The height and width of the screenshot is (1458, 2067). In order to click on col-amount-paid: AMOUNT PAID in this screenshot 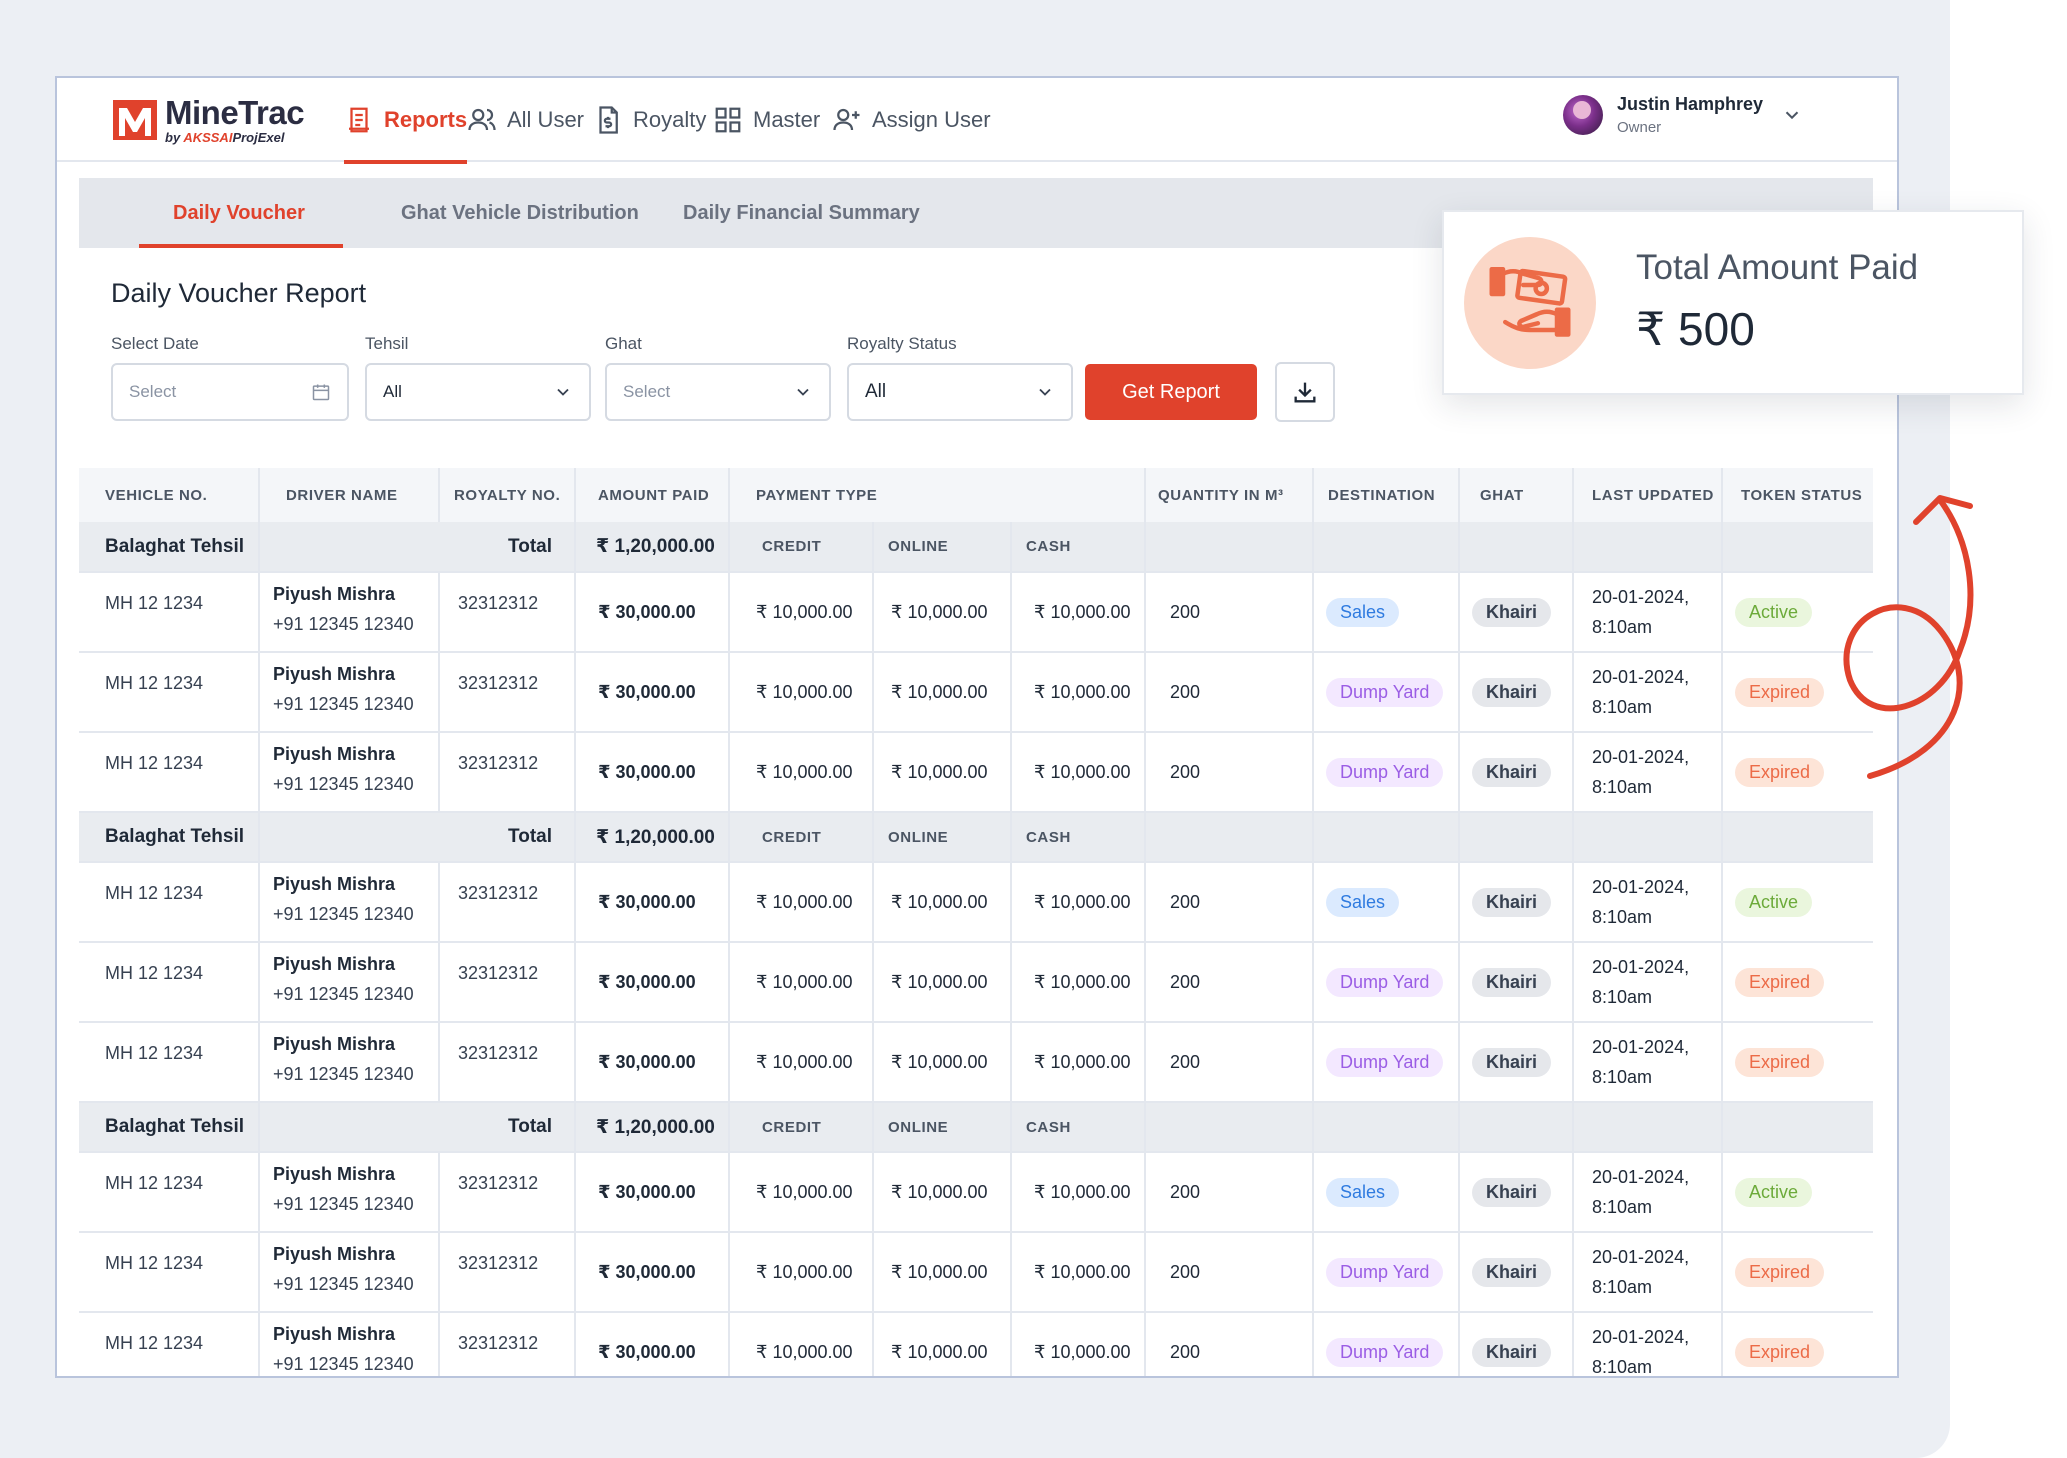, I will do `click(652, 495)`.